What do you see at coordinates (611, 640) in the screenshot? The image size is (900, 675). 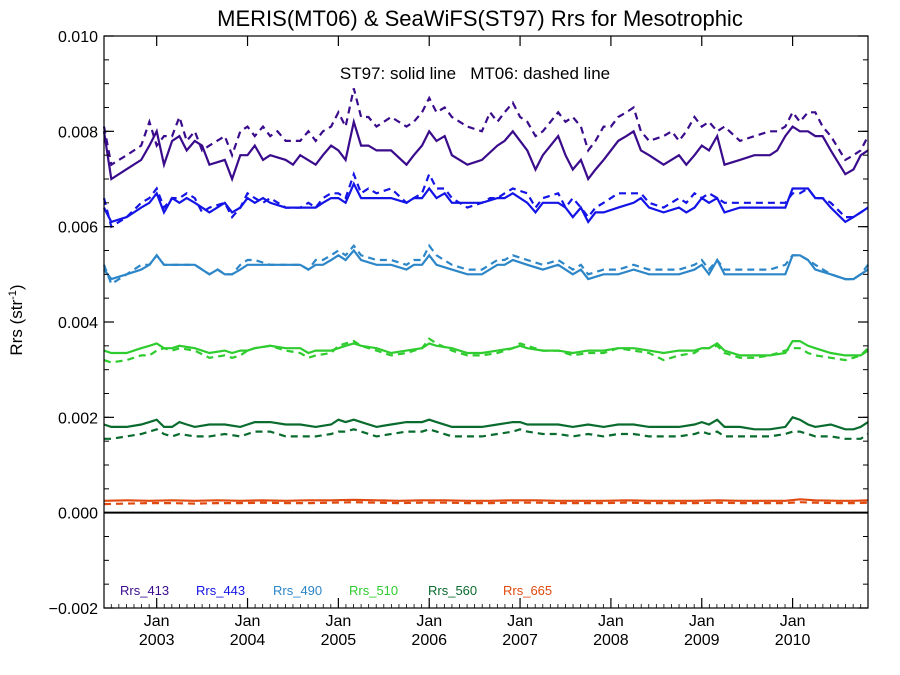 I see `x-tick-year: 2008` at bounding box center [611, 640].